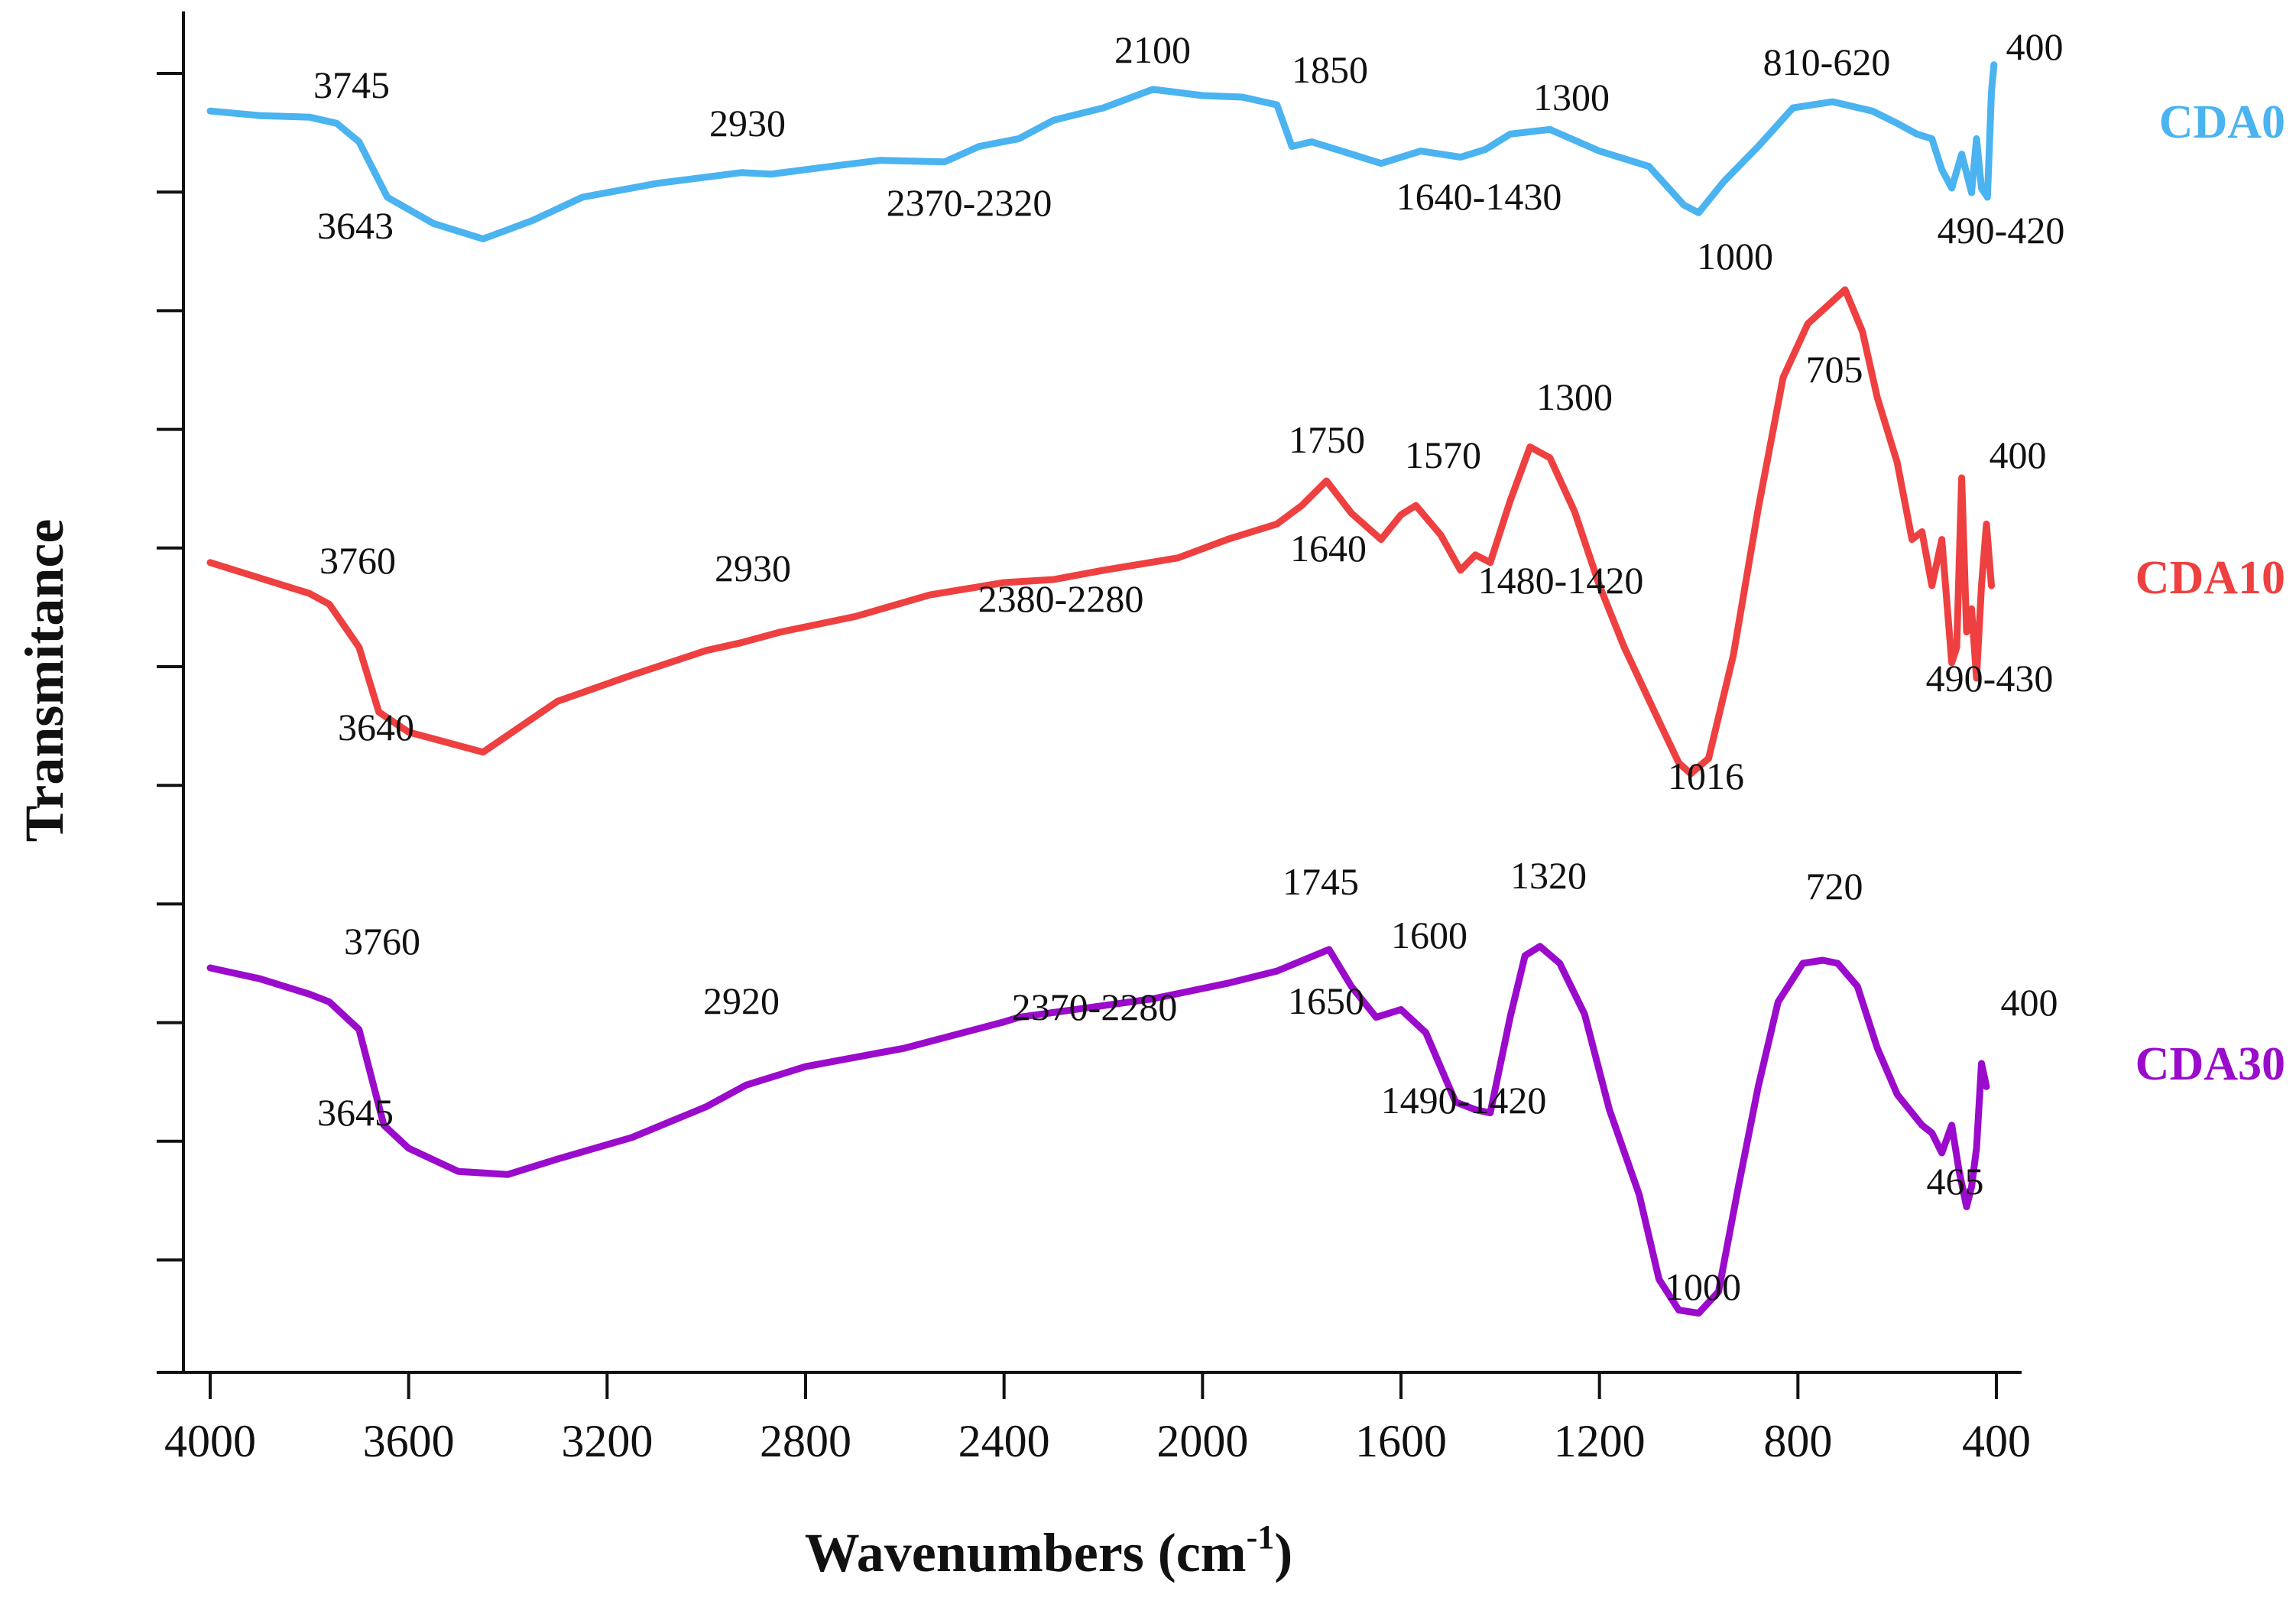 The image size is (2296, 1604). I want to click on peak-label: 810-620, so click(1827, 62).